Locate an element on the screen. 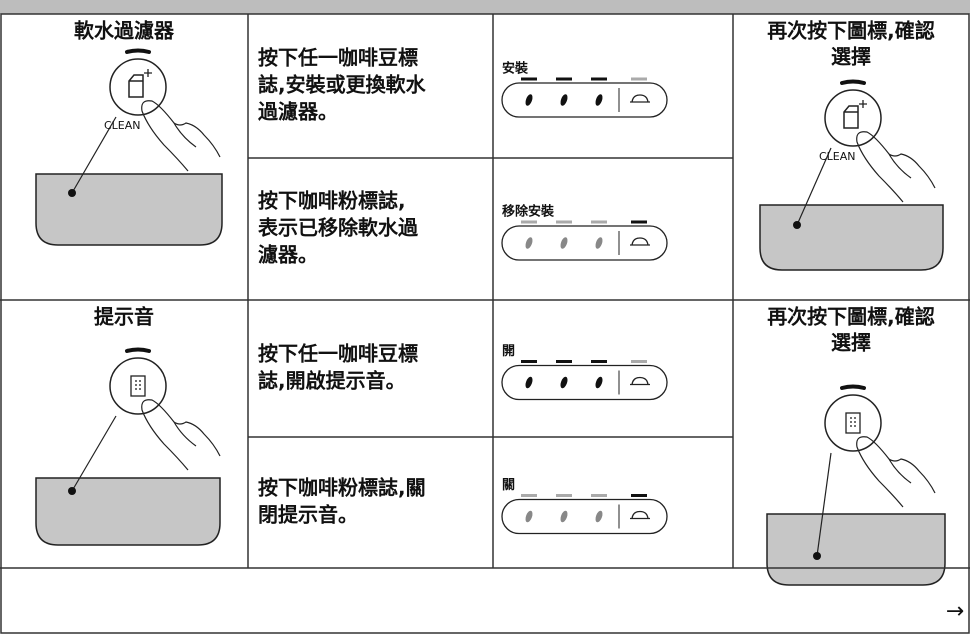  step-text: 按下咖啡粉標誌,關 is located at coordinates (342, 488).